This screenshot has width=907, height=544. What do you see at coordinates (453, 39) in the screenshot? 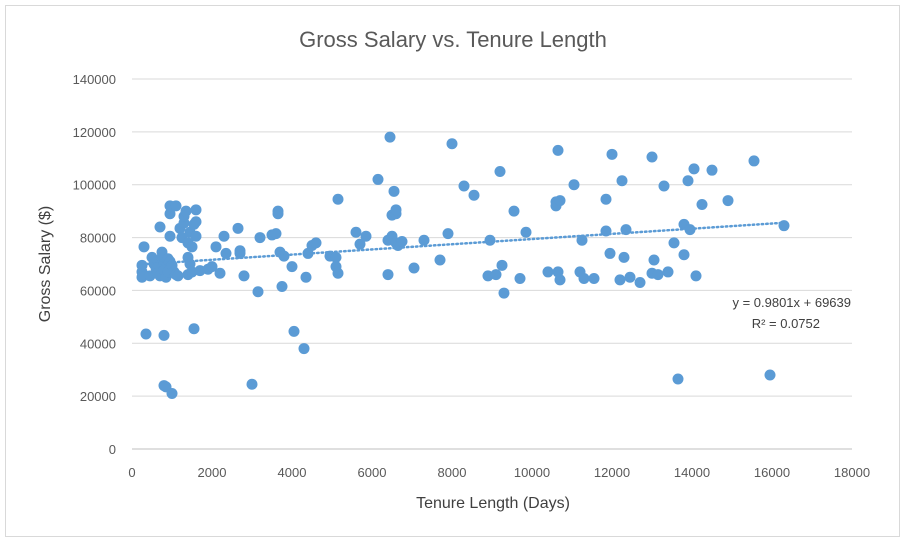
I see `chart-title: Gross Salary vs. Tenure Length` at bounding box center [453, 39].